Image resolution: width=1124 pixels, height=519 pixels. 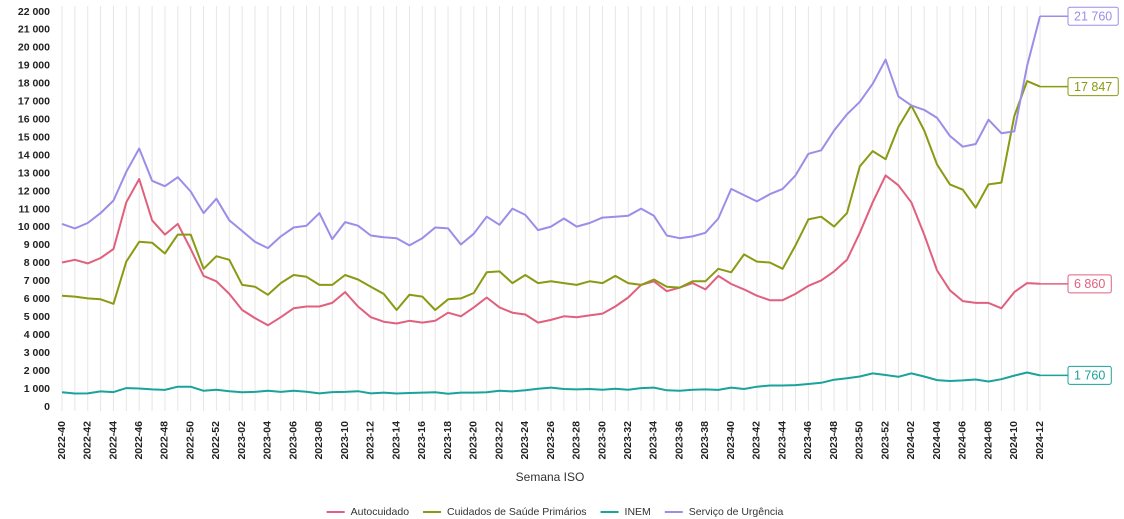 What do you see at coordinates (654, 440) in the screenshot?
I see `x-tick-label: 2023-34` at bounding box center [654, 440].